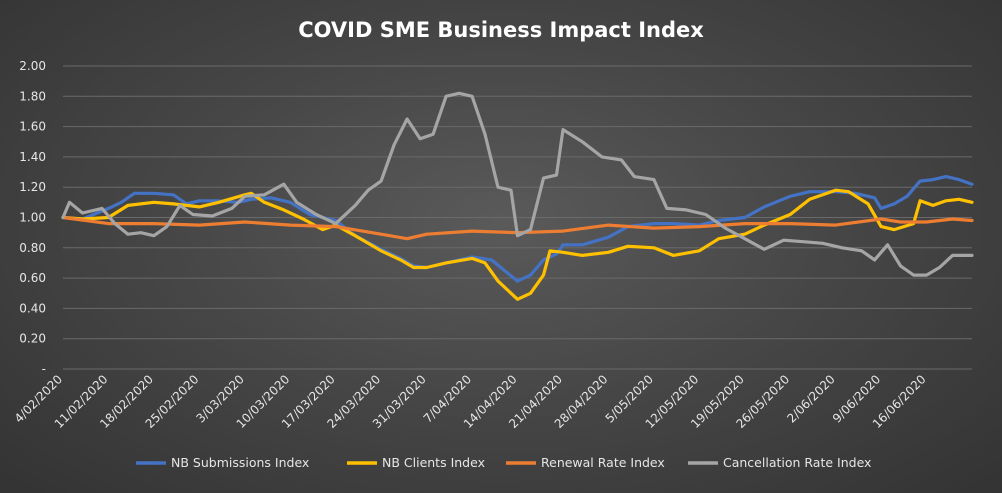 The width and height of the screenshot is (1002, 493). I want to click on y-tick-label: 0.40, so click(32, 308).